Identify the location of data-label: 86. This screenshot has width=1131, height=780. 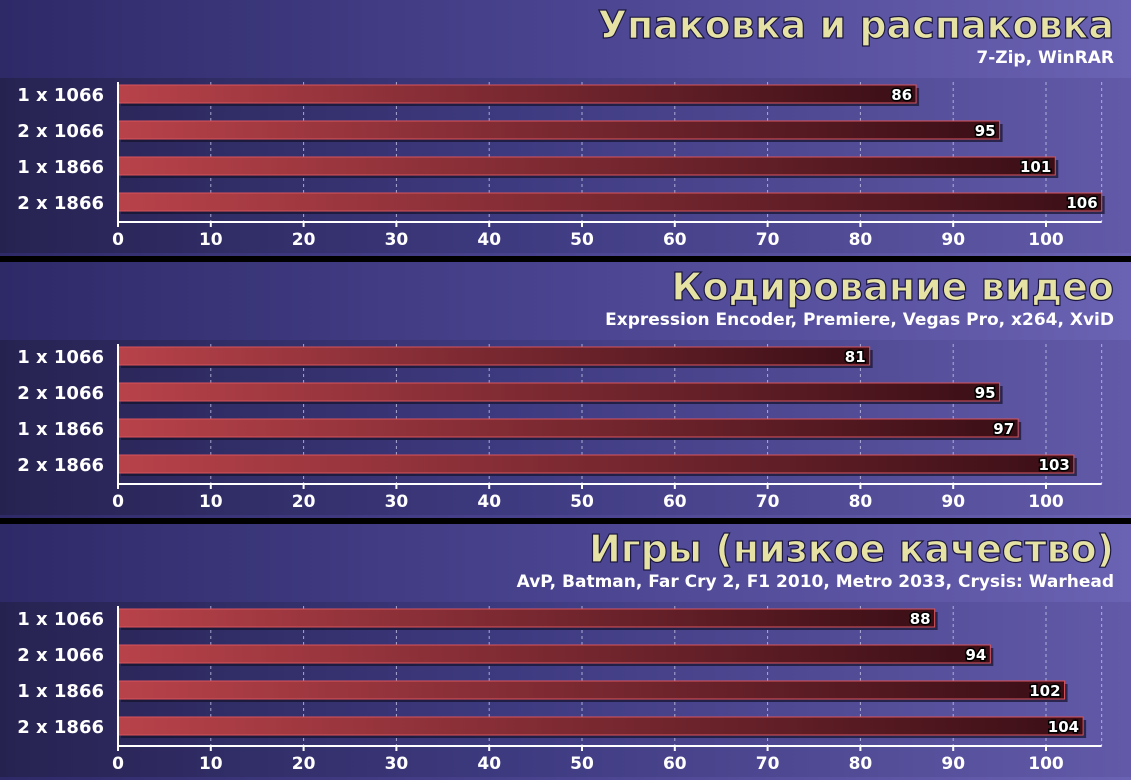
(901, 95).